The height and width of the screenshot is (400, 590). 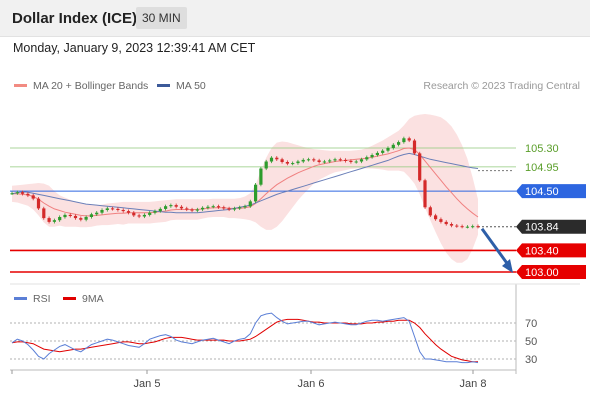 What do you see at coordinates (551, 211) in the screenshot?
I see `level-labels-layer: 105.30 104.95 104.50 103.84 103.40 103.00` at bounding box center [551, 211].